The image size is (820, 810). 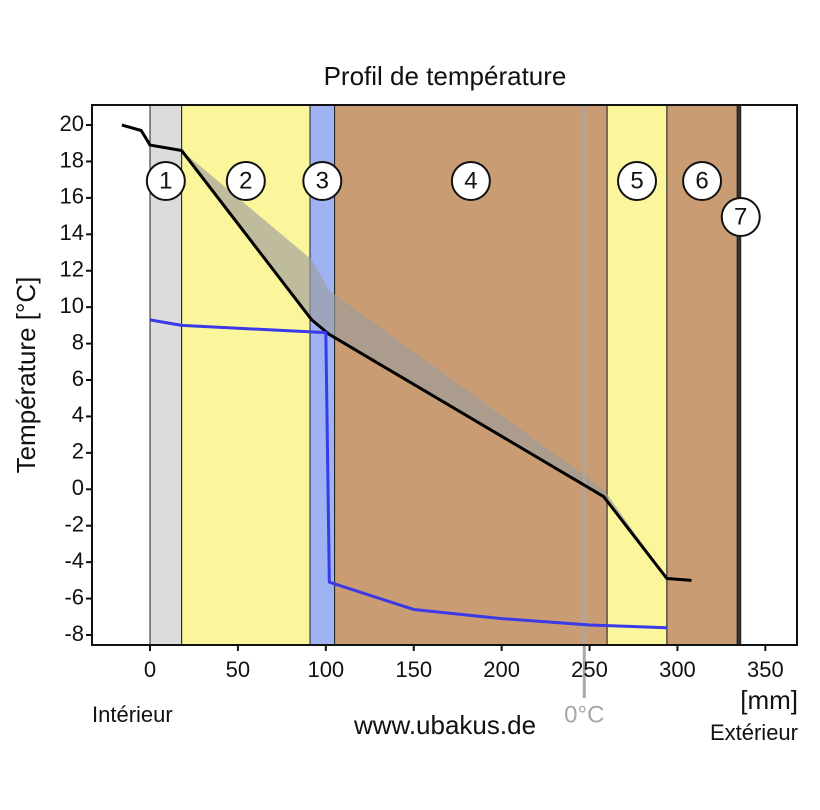 What do you see at coordinates (677, 669) in the screenshot?
I see `x-tick-label: 300` at bounding box center [677, 669].